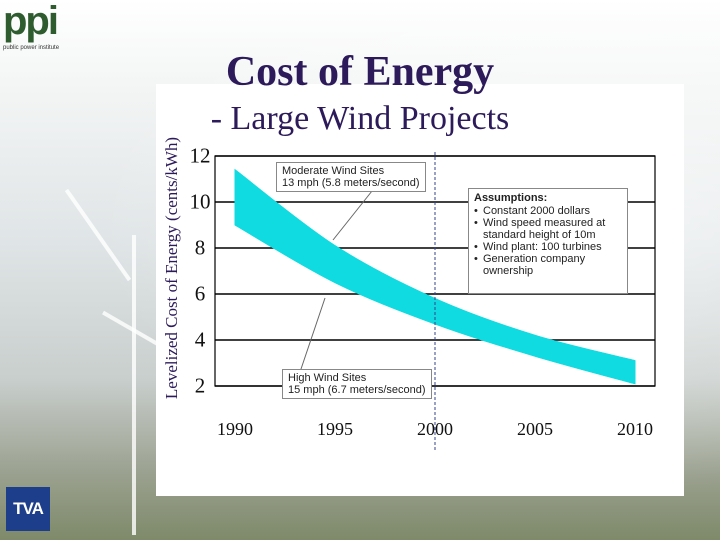  I want to click on moderate-pointer-line, so click(352, 215).